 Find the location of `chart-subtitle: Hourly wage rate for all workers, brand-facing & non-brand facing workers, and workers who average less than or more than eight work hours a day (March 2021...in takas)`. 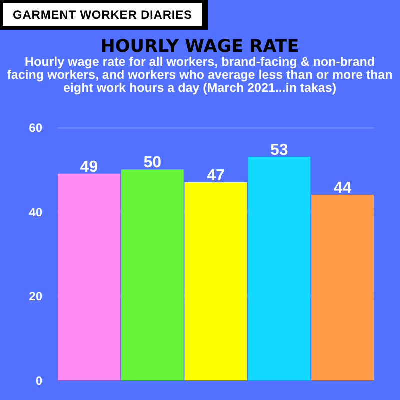

chart-subtitle: Hourly wage rate for all workers, brand-facing & non-brand facing workers, and workers who average less than or more than eight work hours a day (March 2021...in takas) is located at coordinates (200, 75).